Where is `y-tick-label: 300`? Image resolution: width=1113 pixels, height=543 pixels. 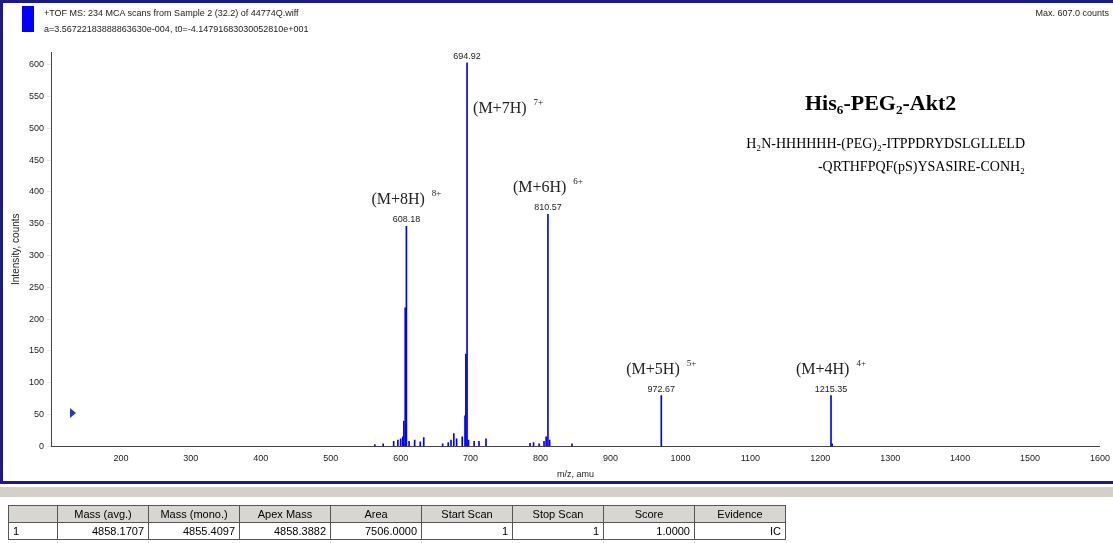
y-tick-label: 300 is located at coordinates (36, 255).